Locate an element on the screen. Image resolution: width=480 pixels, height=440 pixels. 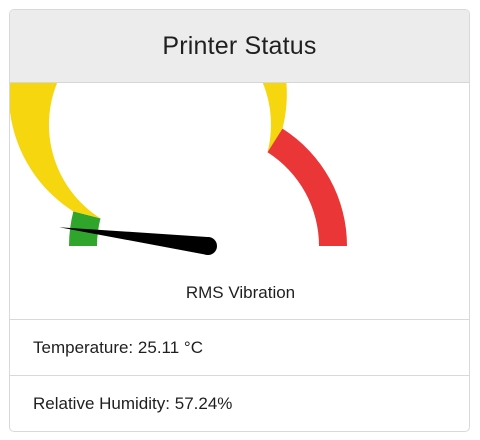
temperature-value: 25.11 °C is located at coordinates (170, 347).